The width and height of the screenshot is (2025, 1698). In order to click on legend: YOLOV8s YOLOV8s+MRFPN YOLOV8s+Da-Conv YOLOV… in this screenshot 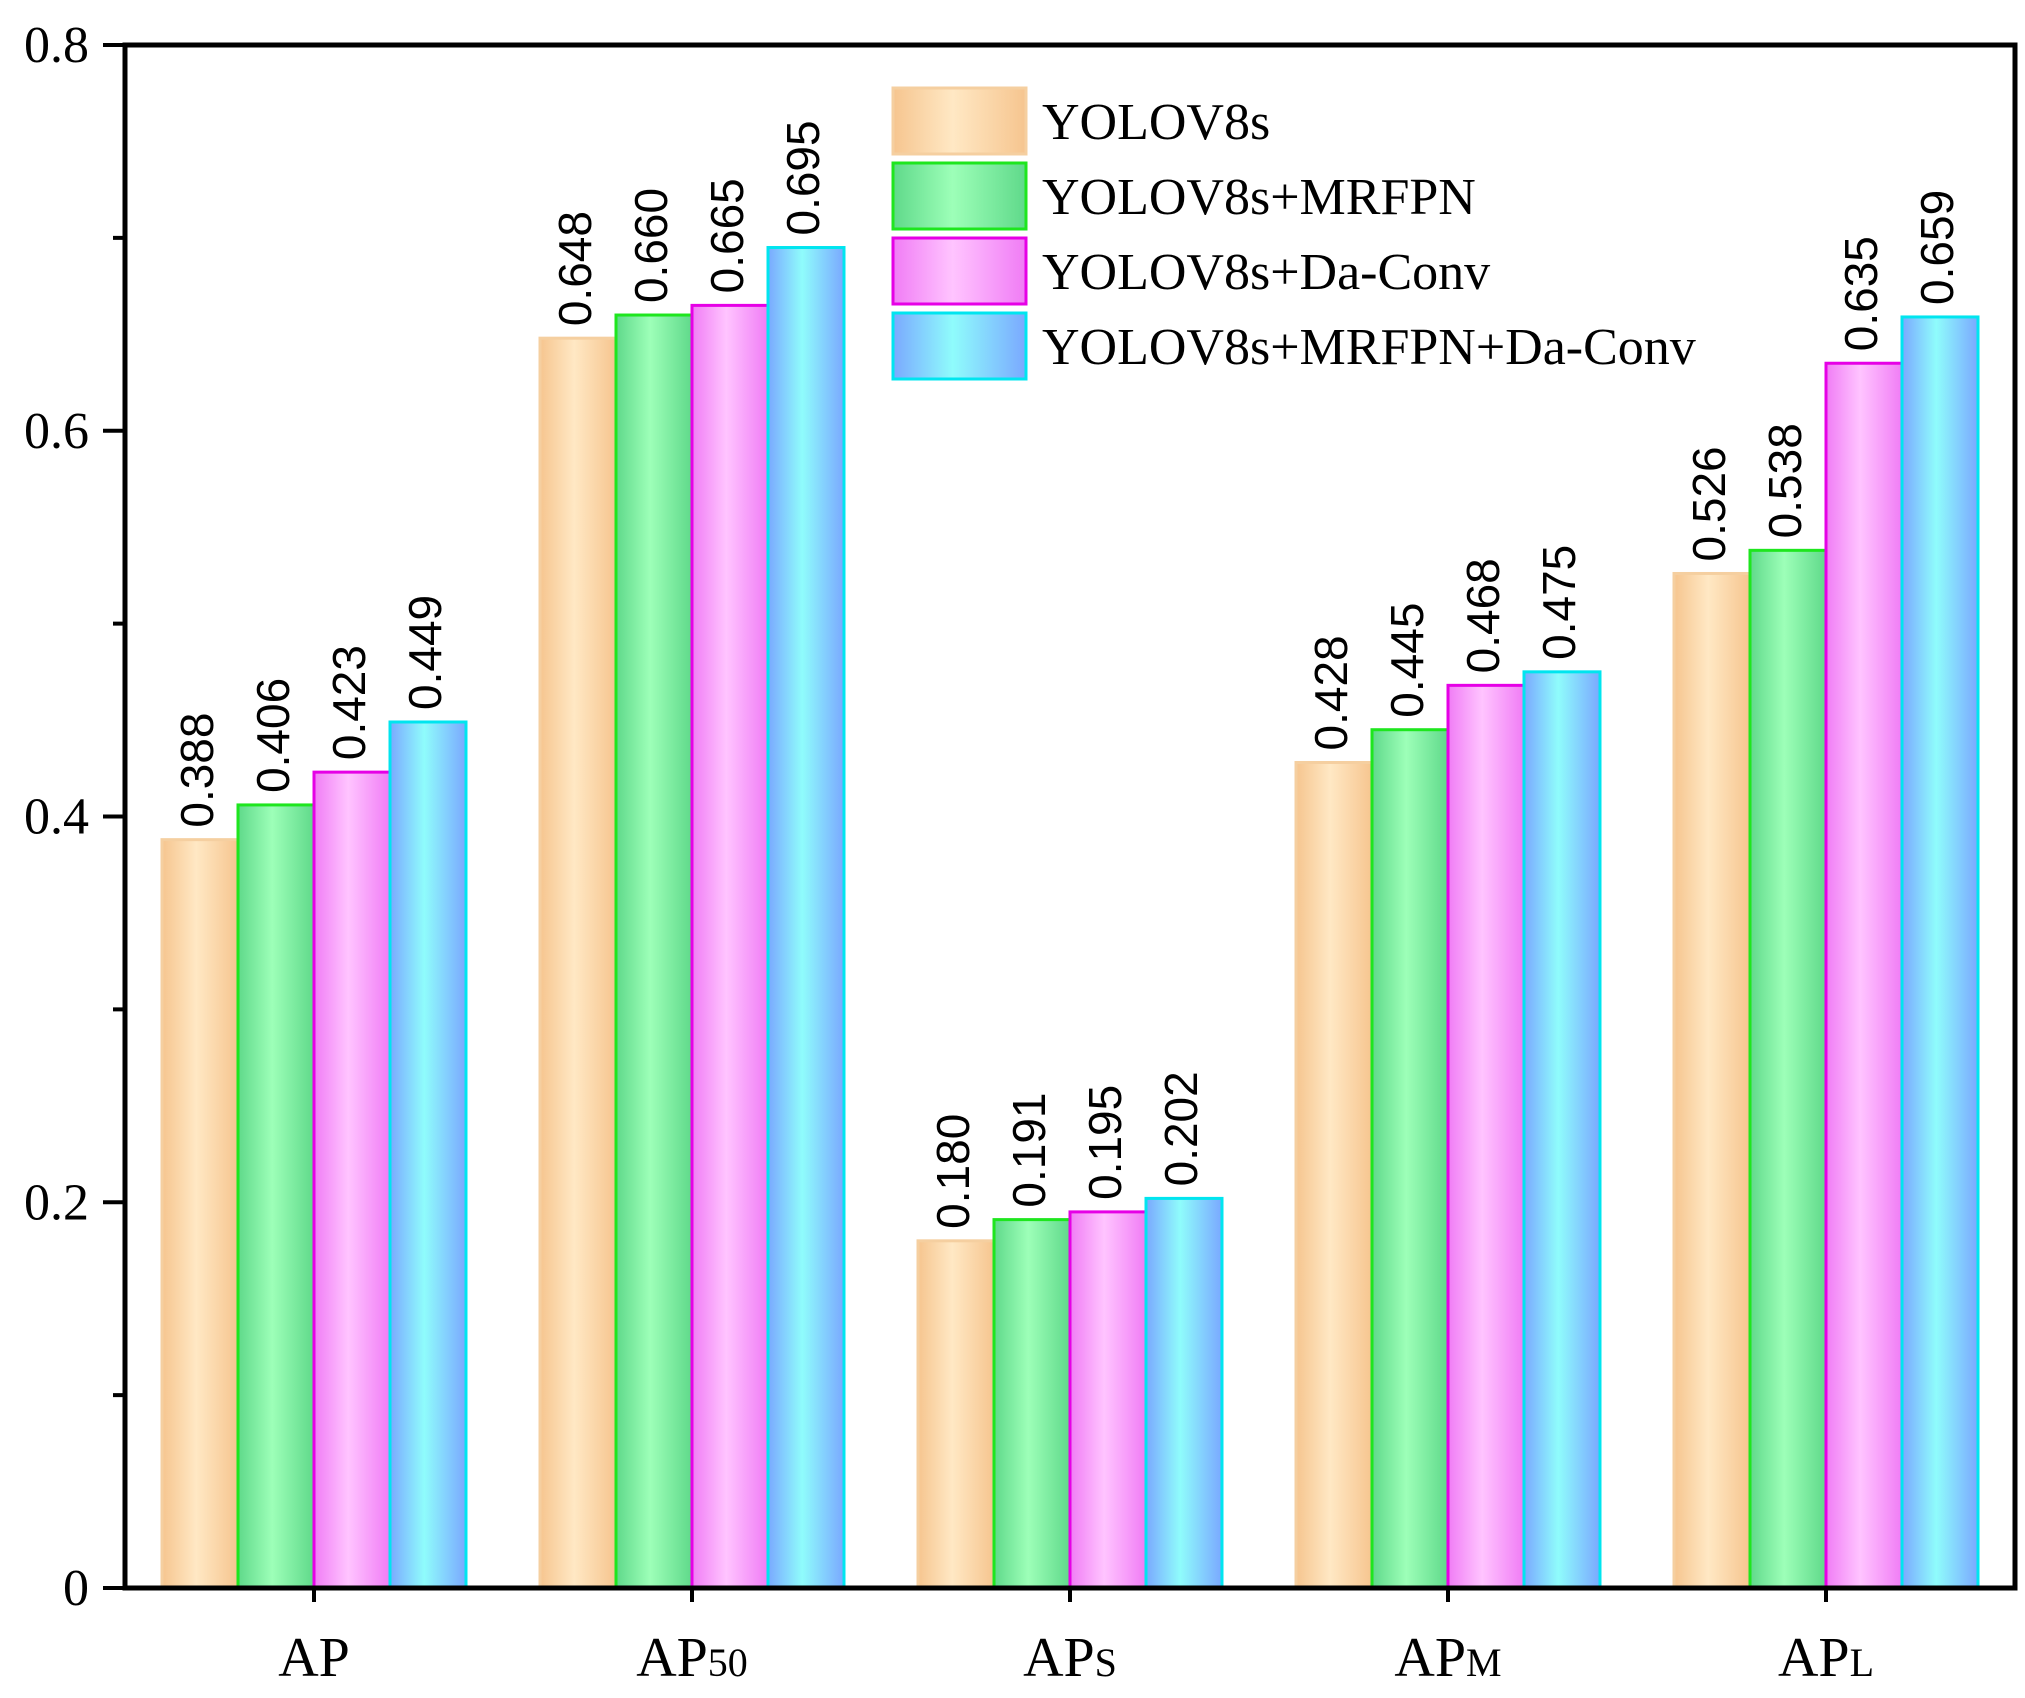, I will do `click(1293, 233)`.